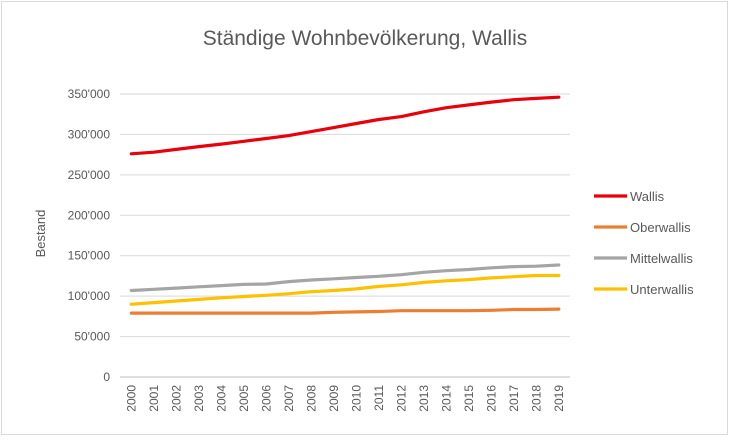  I want to click on x-tick-label: 2007, so click(289, 398).